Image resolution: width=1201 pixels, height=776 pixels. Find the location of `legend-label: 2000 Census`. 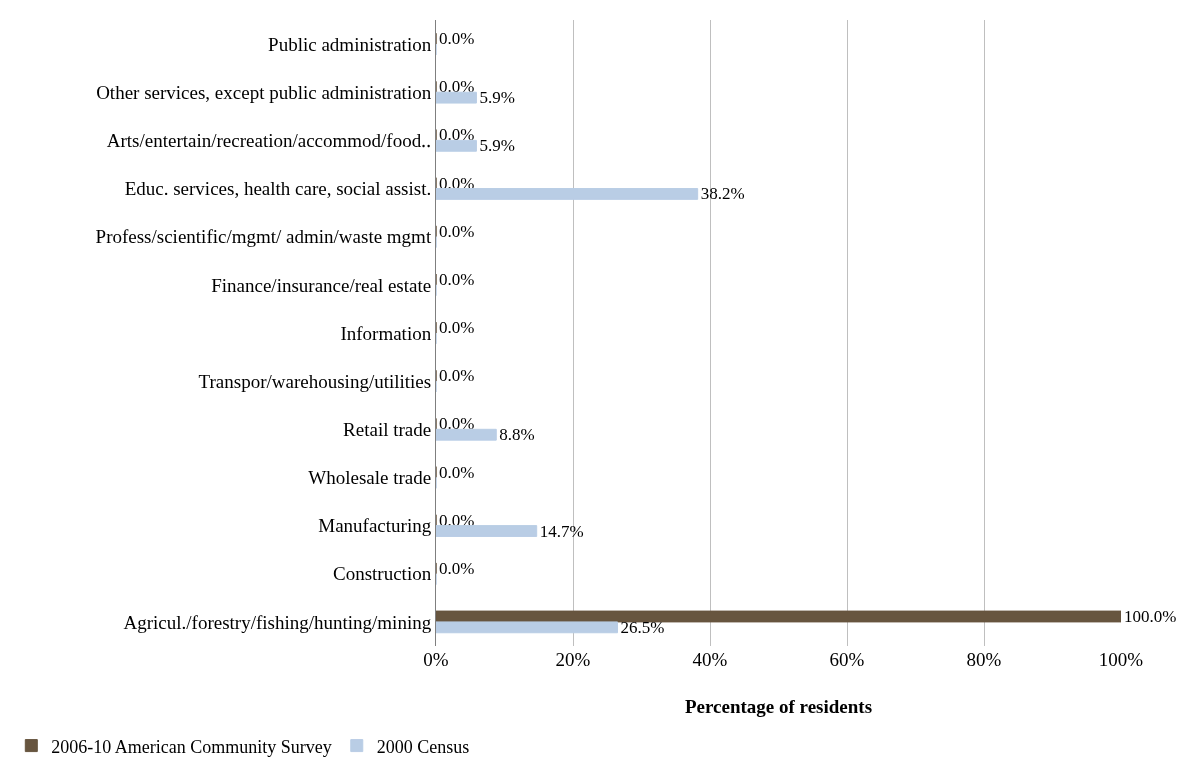

legend-label: 2000 Census is located at coordinates (423, 746).